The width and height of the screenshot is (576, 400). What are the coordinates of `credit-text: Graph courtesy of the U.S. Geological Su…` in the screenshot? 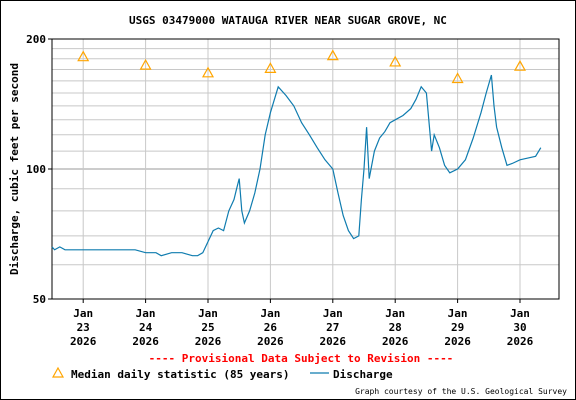 It's located at (461, 391).